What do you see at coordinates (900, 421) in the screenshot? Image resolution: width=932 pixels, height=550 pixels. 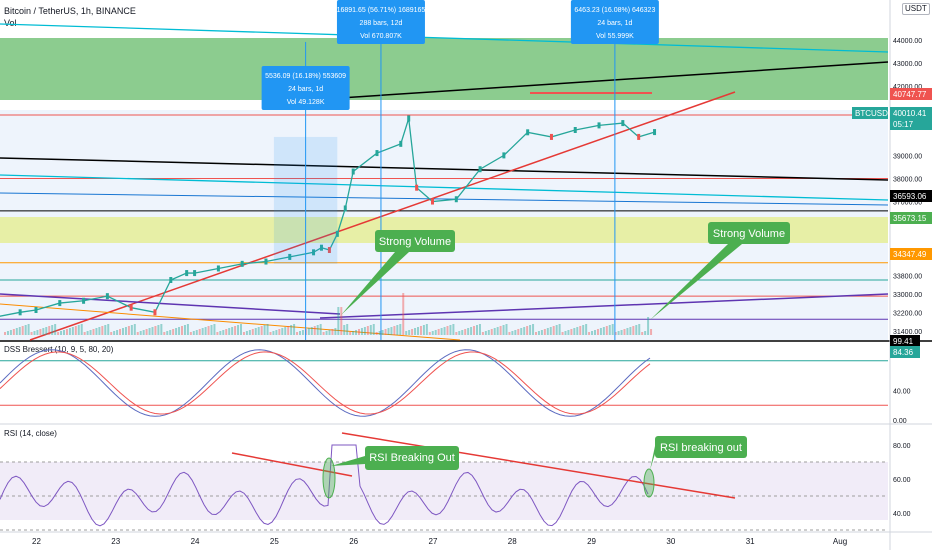 I see `dss-tick-label: 0.00` at bounding box center [900, 421].